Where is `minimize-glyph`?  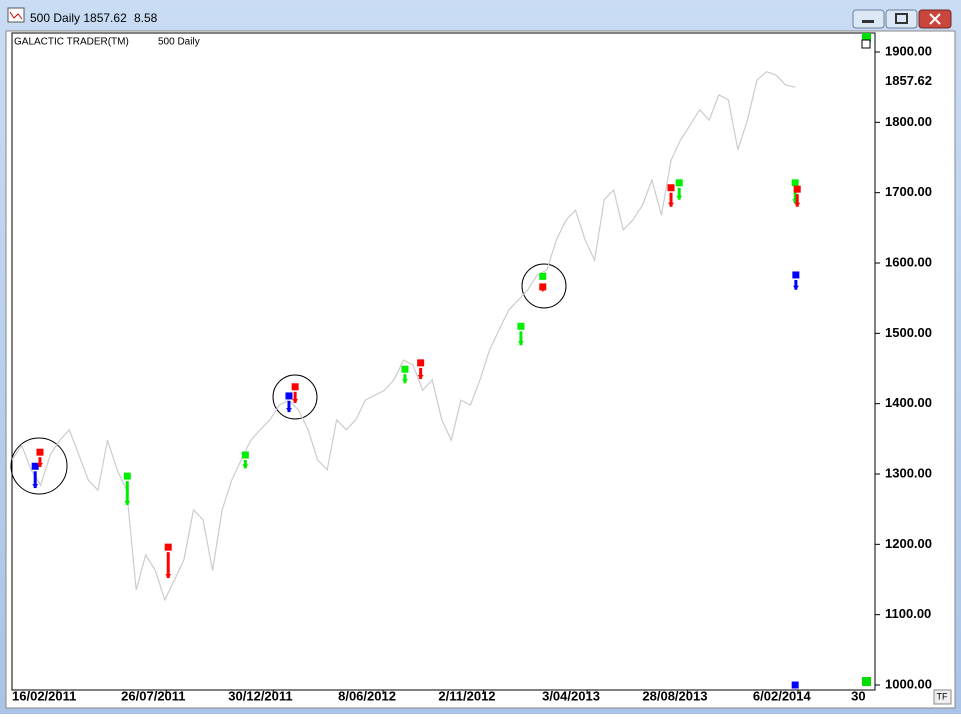 minimize-glyph is located at coordinates (868, 21).